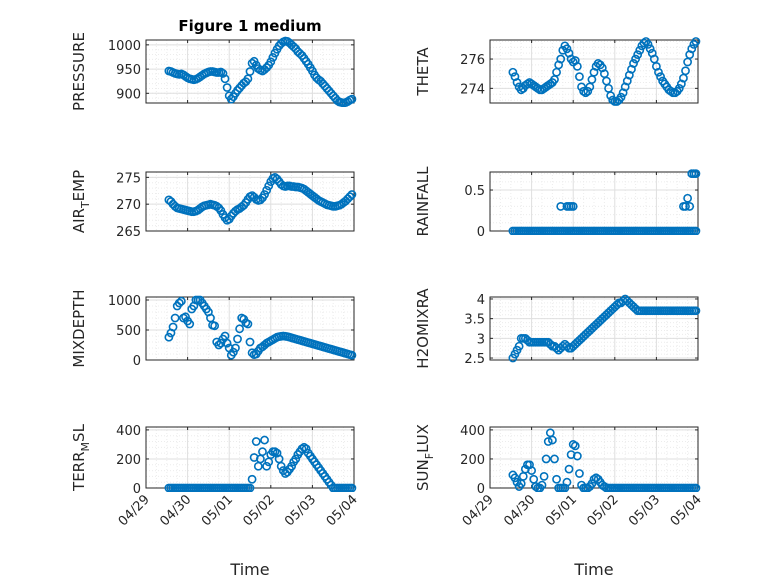  Describe the element at coordinates (128, 460) in the screenshot. I see `y-tick-label: 200` at that location.